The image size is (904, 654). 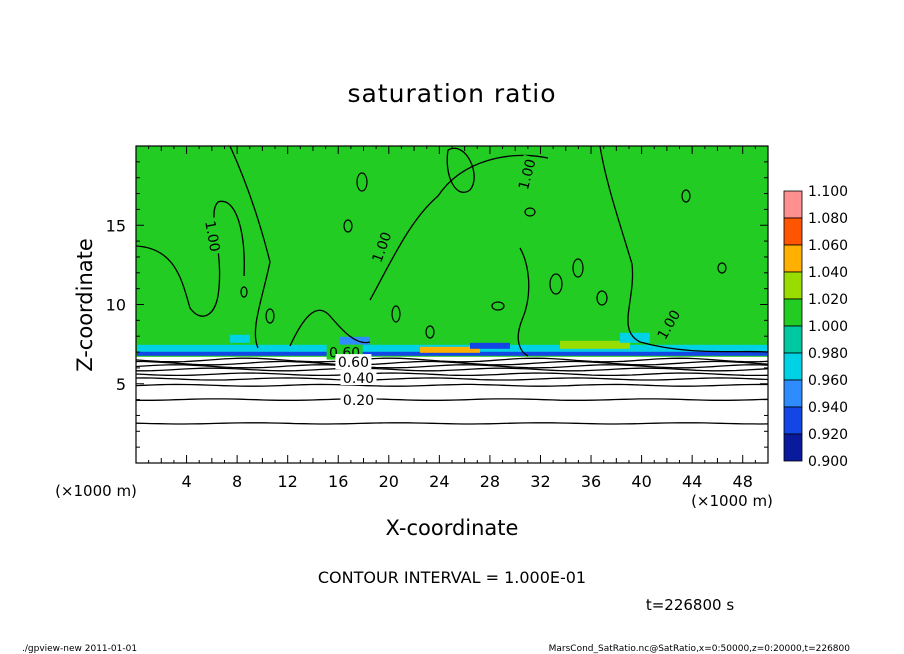 What do you see at coordinates (288, 481) in the screenshot?
I see `x-tick-label: 12` at bounding box center [288, 481].